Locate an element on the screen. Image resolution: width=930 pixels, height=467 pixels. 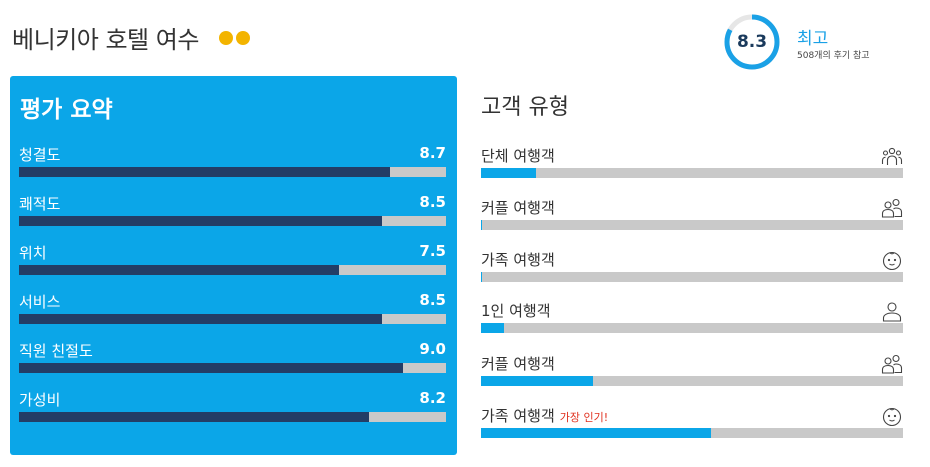
guest-row-couple-2: 커플 여행객 is located at coordinates (692, 376).